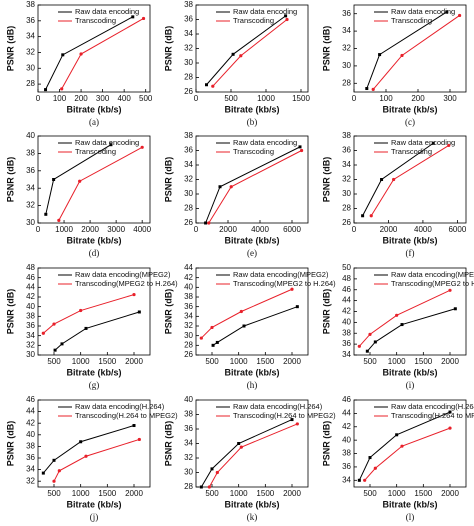  I want to click on panel-label: (e), so click(252, 253).